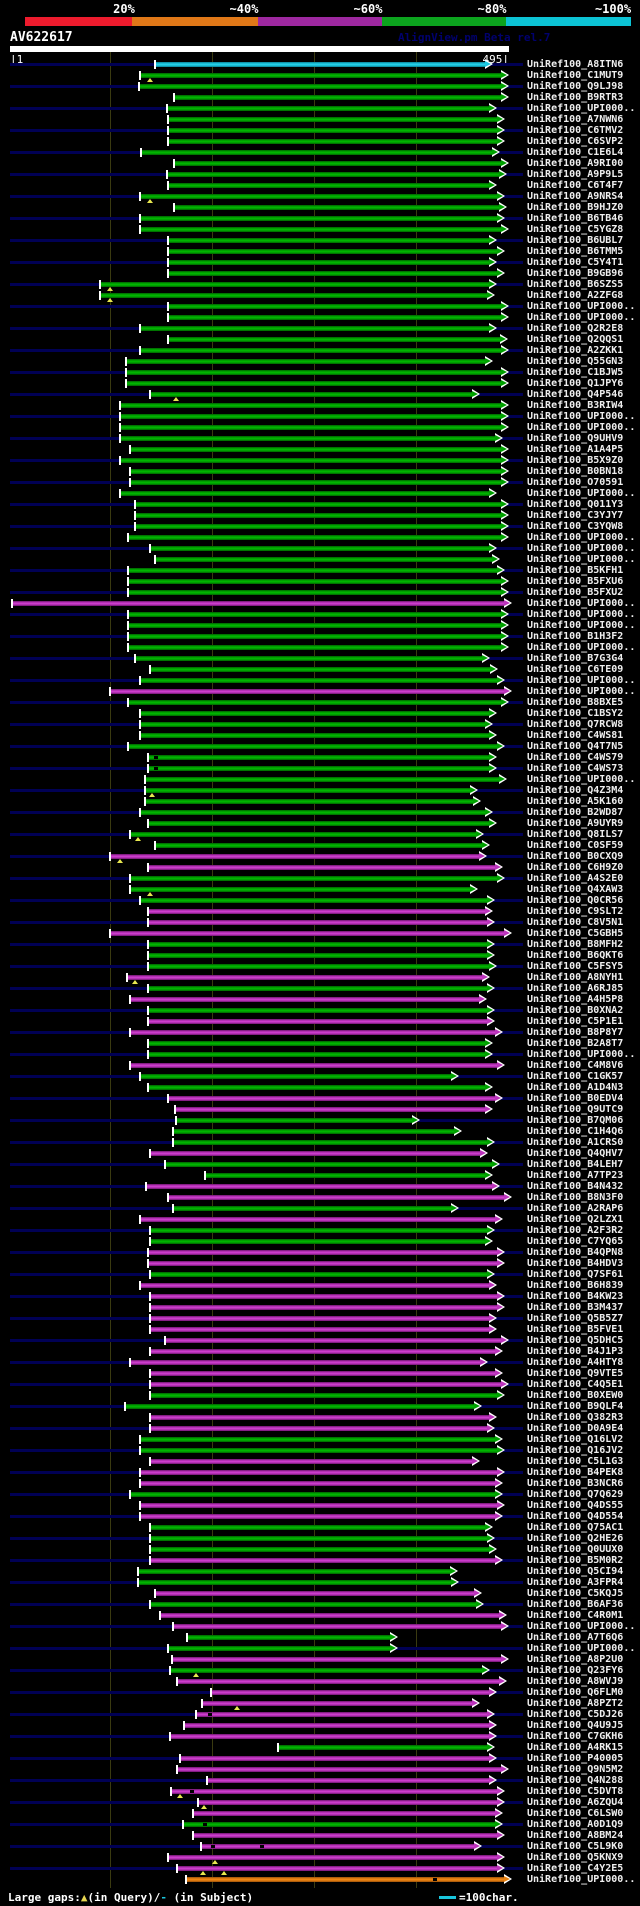 Image resolution: width=640 pixels, height=1906 pixels. What do you see at coordinates (575, 570) in the screenshot?
I see `hit-label: UniRef100_B5KFH1` at bounding box center [575, 570].